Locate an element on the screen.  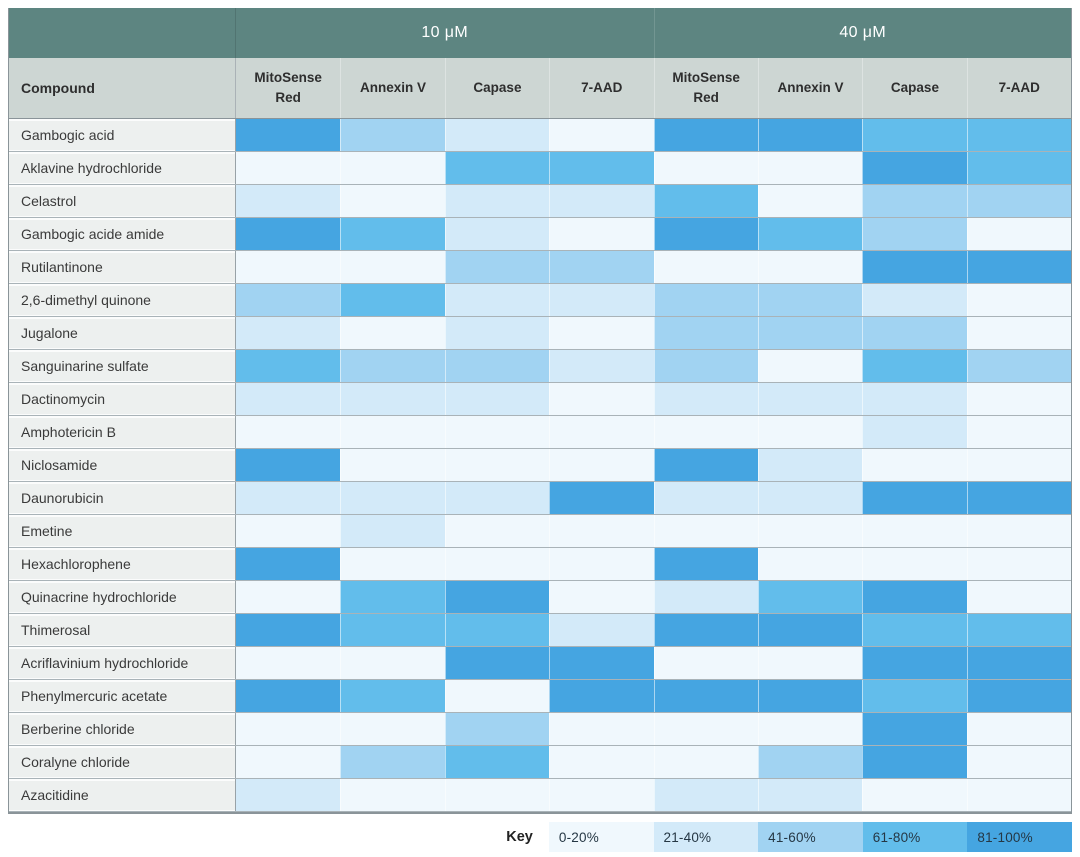
compound-name: Dactinomycin is located at coordinates (122, 399).